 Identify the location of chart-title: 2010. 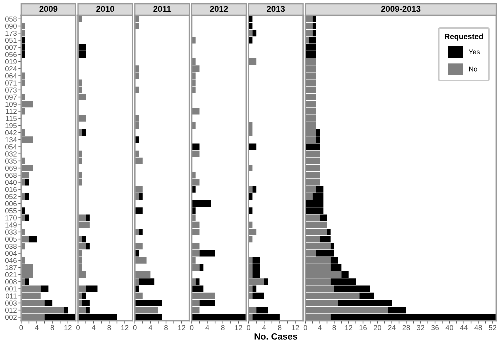
(105, 9).